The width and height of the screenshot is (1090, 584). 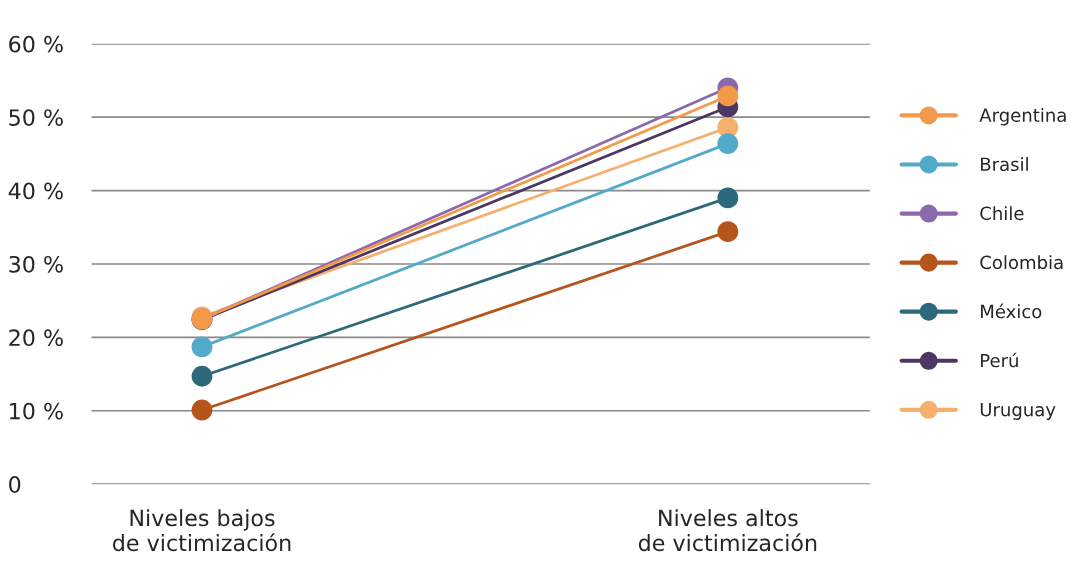 I want to click on legend-label: Uruguay, so click(x=1018, y=411).